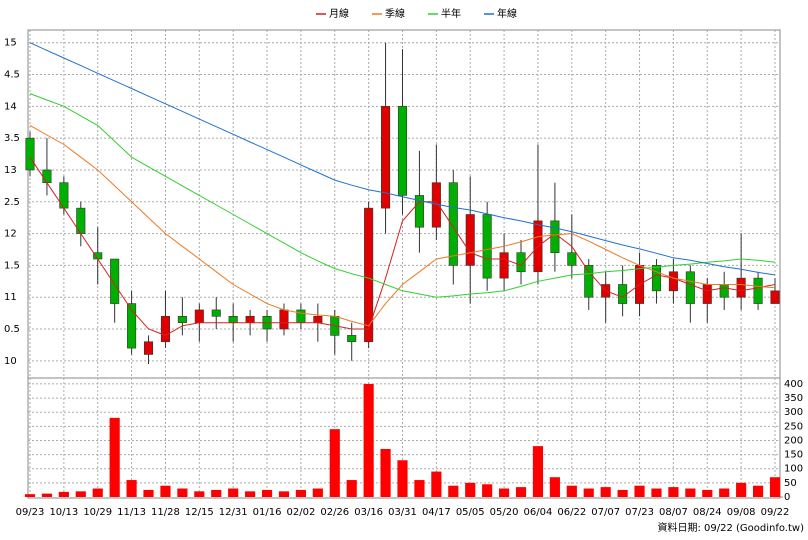 This screenshot has height=540, width=808. What do you see at coordinates (12, 138) in the screenshot?
I see `y-tick-label: 3.5` at bounding box center [12, 138].